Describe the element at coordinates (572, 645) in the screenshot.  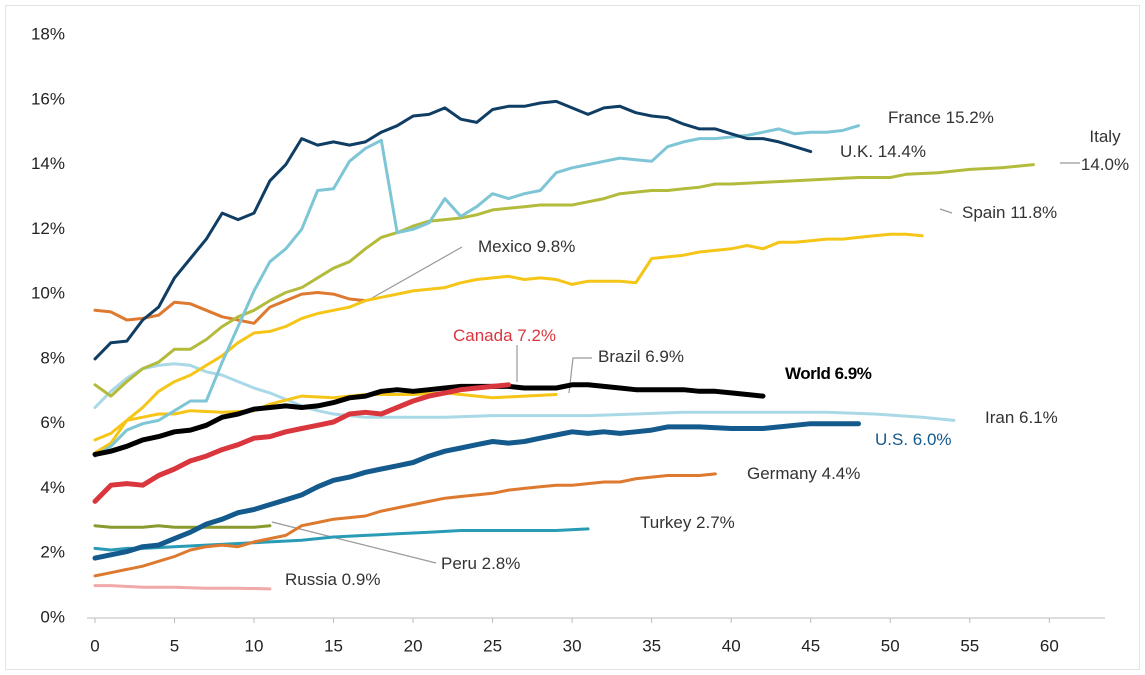
I see `x-tick-label: 30` at that location.